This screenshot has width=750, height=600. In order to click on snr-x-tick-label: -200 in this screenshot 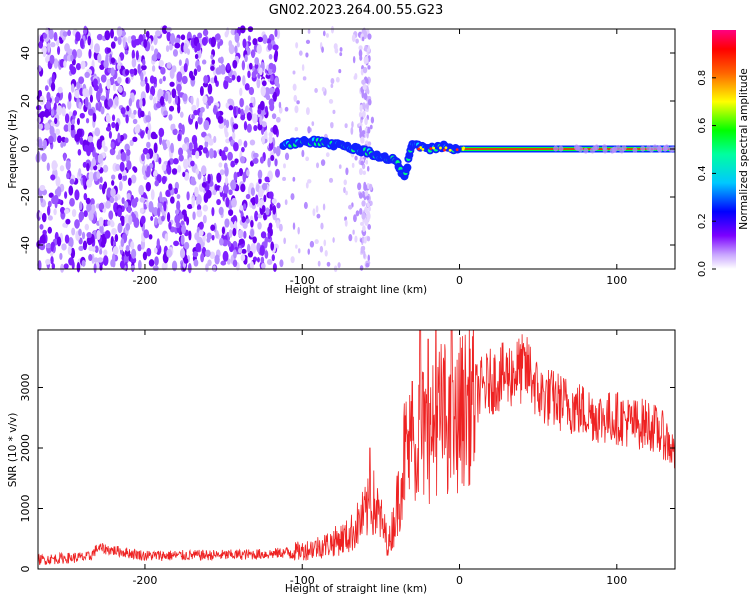, I will do `click(144, 580)`.